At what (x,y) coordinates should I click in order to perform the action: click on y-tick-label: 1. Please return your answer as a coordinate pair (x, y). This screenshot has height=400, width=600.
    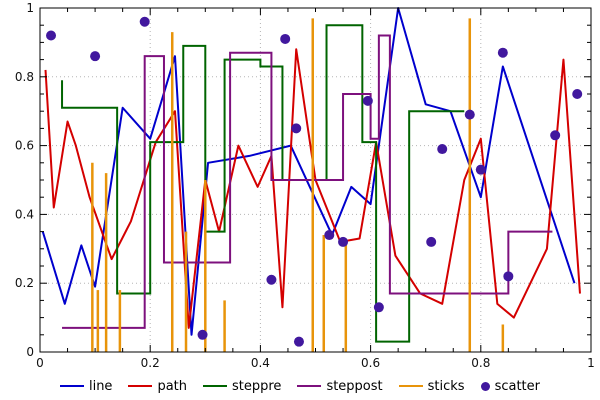
    Looking at the image, I should click on (30, 8).